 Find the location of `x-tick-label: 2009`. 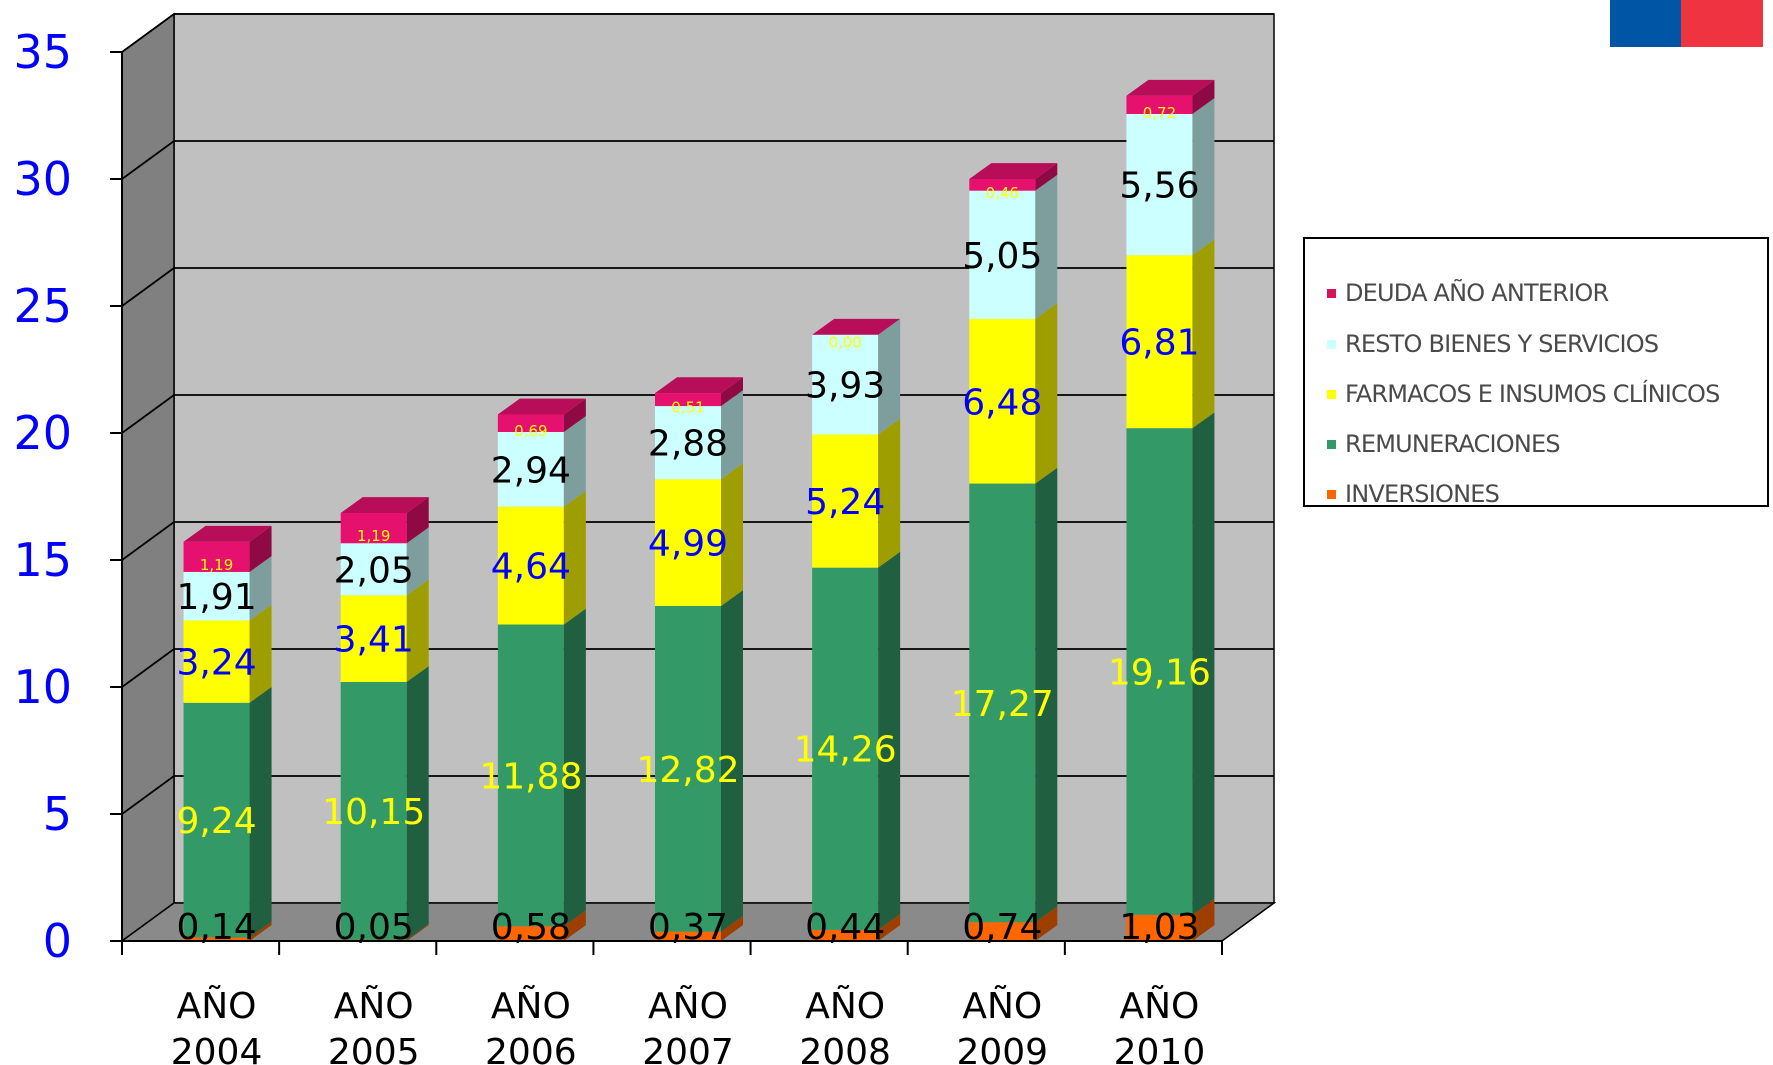

x-tick-label: 2009 is located at coordinates (1002, 1048).